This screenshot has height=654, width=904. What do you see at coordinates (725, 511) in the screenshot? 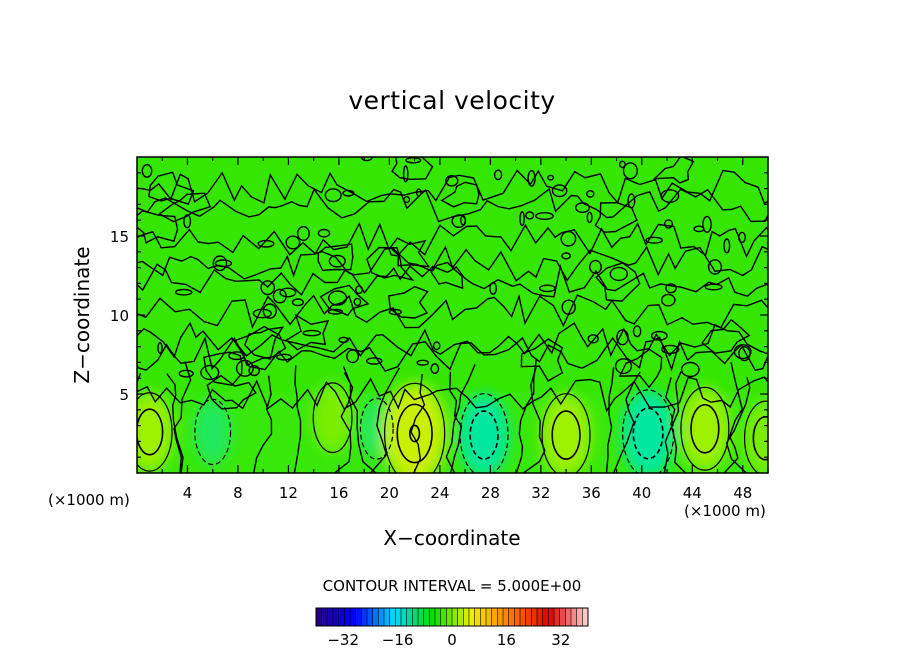
I see `x-axis-unit: (×1000 m)` at bounding box center [725, 511].